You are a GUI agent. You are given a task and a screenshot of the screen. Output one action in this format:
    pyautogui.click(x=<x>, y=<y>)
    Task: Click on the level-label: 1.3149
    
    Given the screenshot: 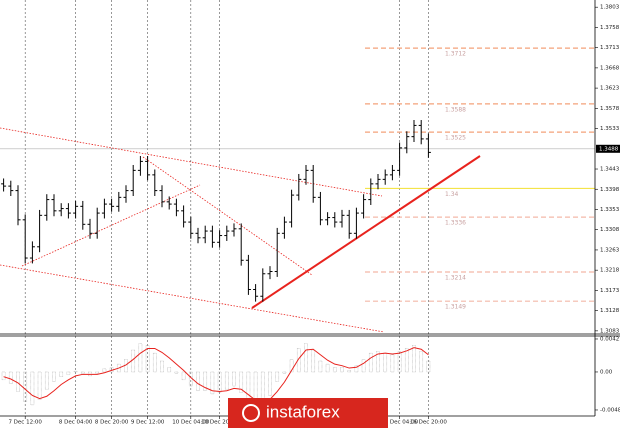 What is the action you would take?
    pyautogui.click(x=455, y=307)
    